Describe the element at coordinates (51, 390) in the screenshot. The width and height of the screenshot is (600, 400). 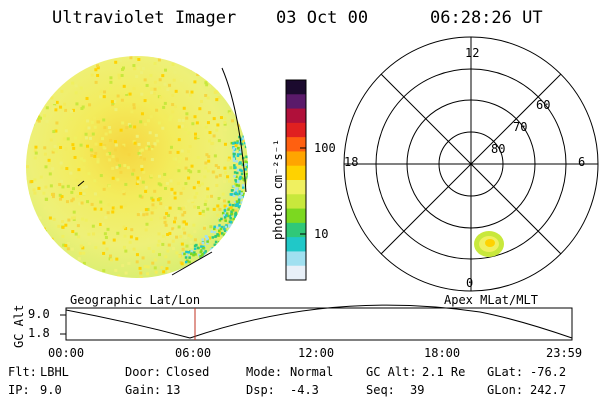
I see `ip-value: 9.0` at that location.